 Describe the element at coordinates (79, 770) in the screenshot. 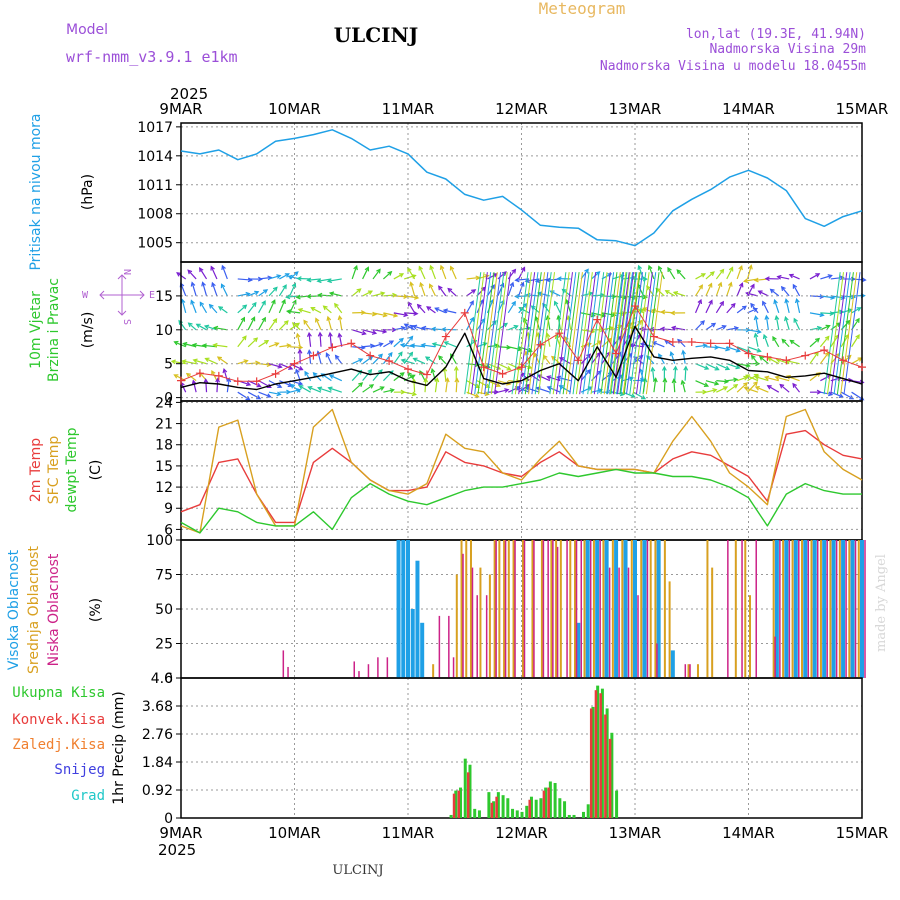

I see `precip-legend-label: Snijeg` at that location.